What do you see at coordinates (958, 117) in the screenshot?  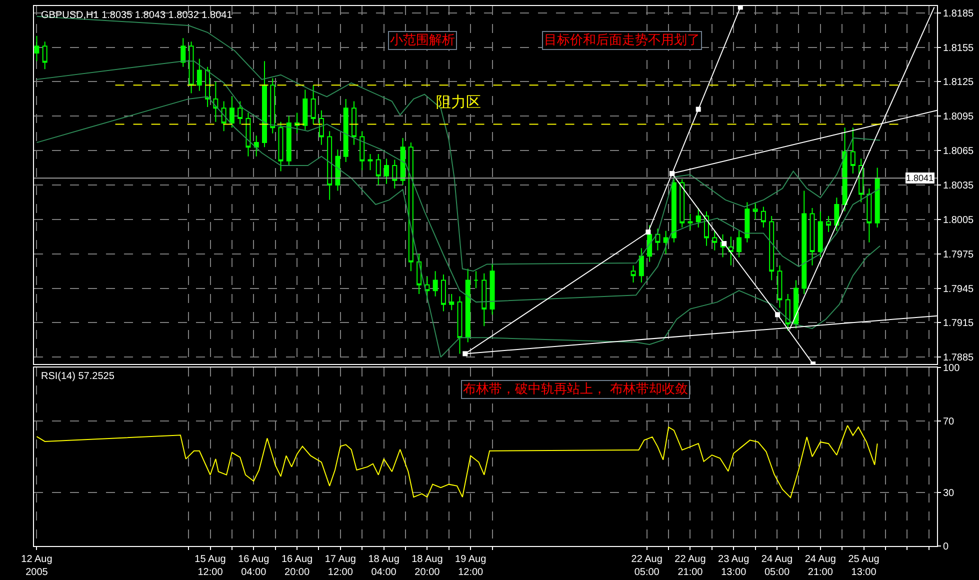 I see `y-tick-label: 1.8095` at bounding box center [958, 117].